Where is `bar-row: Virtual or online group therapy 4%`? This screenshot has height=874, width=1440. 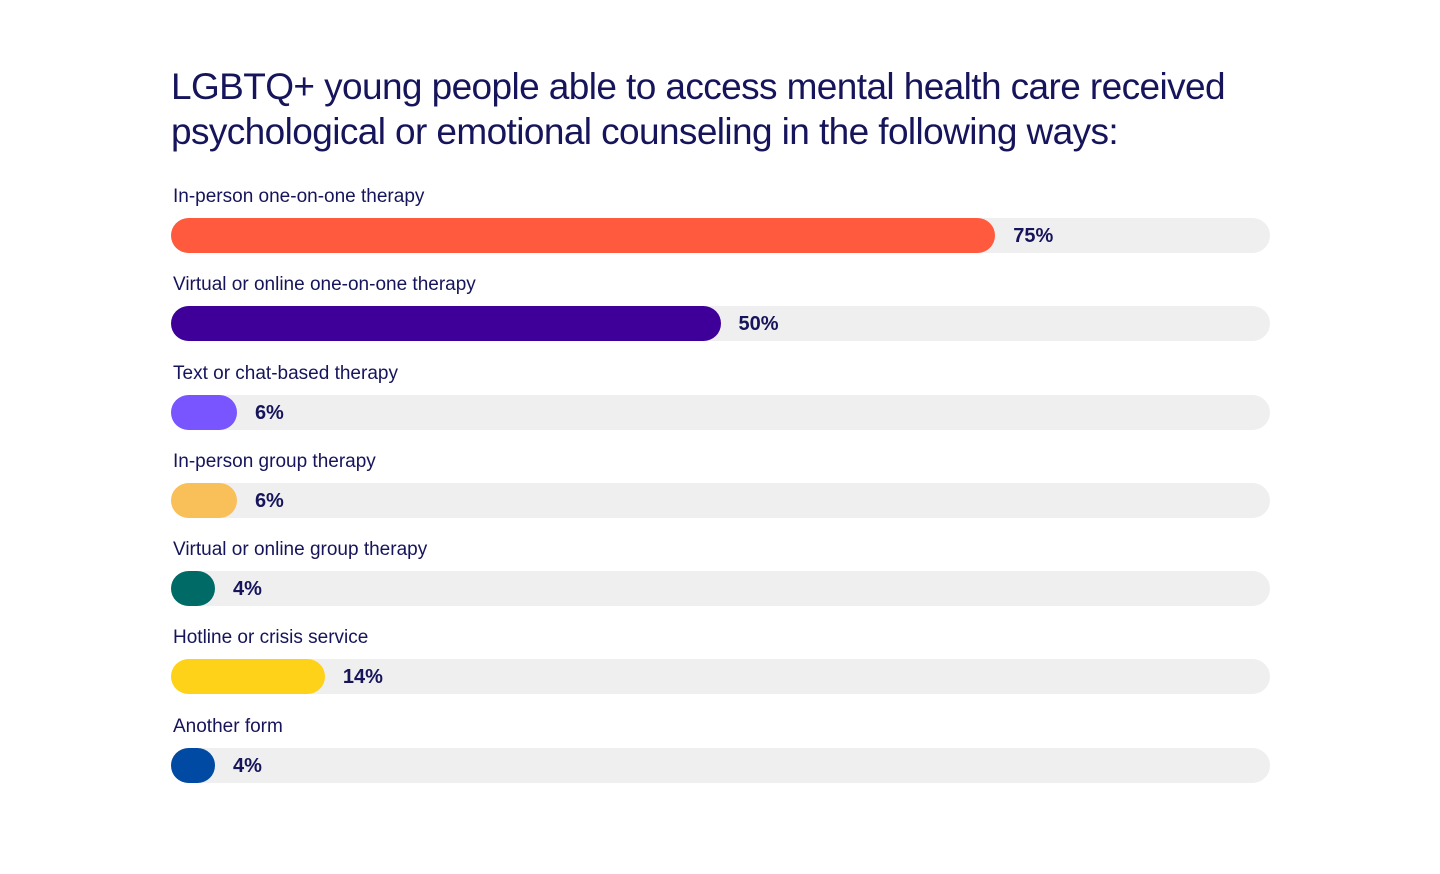 bar-row: Virtual or online group therapy 4% is located at coordinates (720, 582).